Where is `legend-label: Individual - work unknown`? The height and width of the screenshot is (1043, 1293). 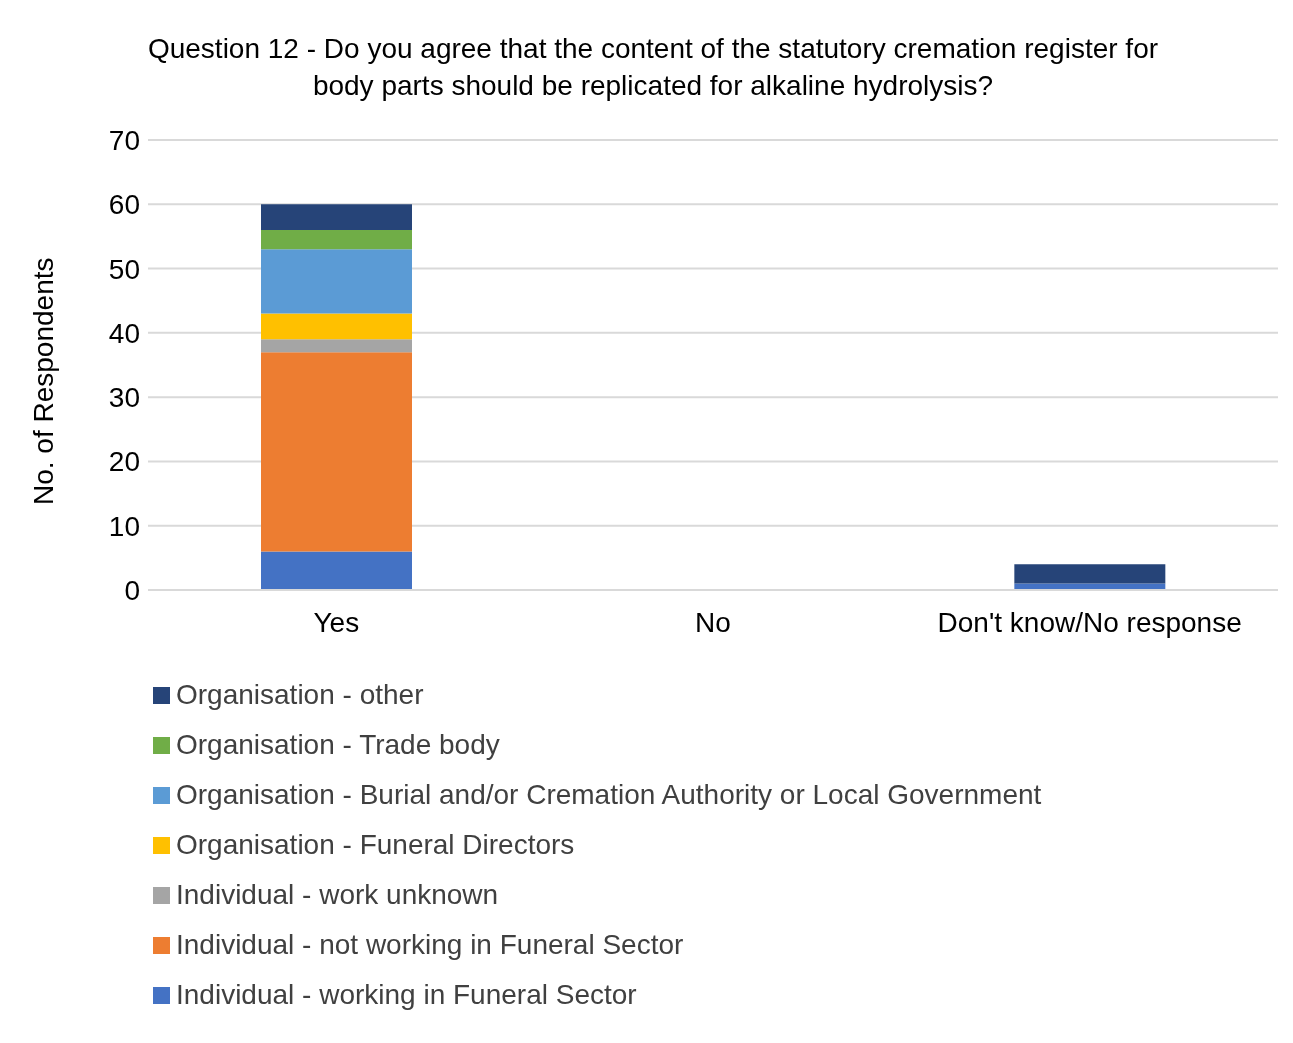 legend-label: Individual - work unknown is located at coordinates (337, 895).